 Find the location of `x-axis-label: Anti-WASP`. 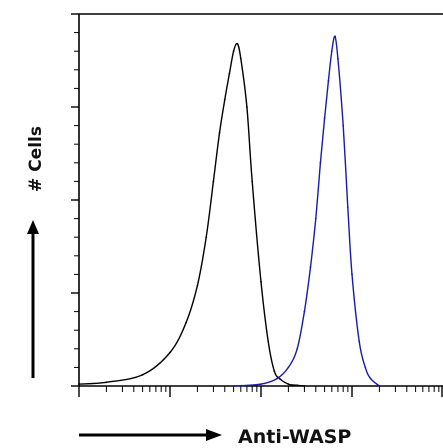

x-axis-label: Anti-WASP is located at coordinates (294, 437).